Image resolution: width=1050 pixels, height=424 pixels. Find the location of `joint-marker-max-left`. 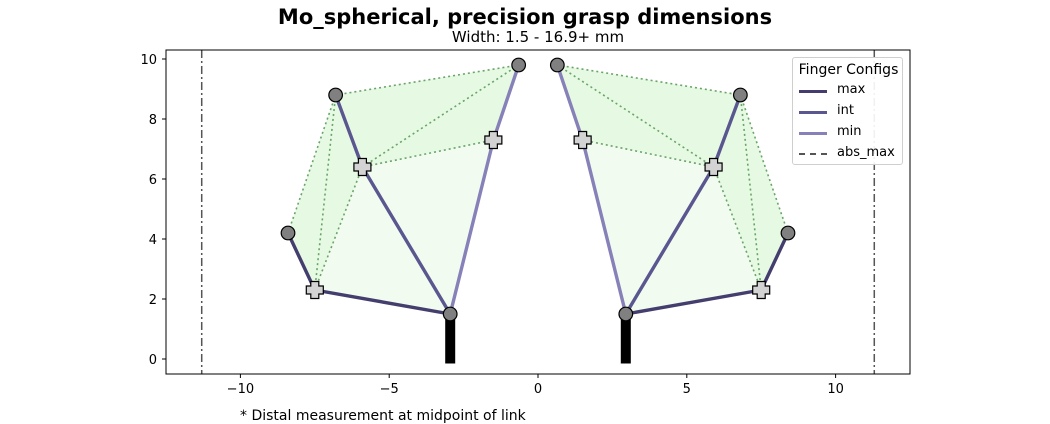

joint-marker-max-left is located at coordinates (288, 233).